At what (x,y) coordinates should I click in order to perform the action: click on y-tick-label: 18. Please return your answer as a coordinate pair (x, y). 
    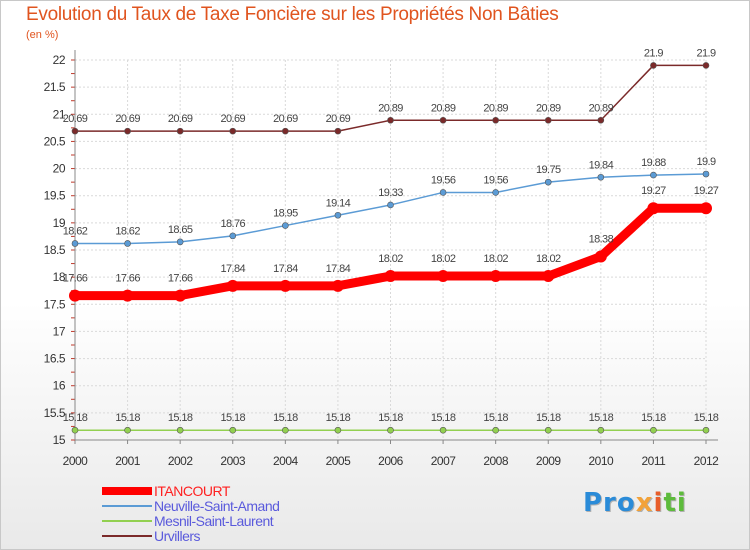
    Looking at the image, I should click on (59, 277).